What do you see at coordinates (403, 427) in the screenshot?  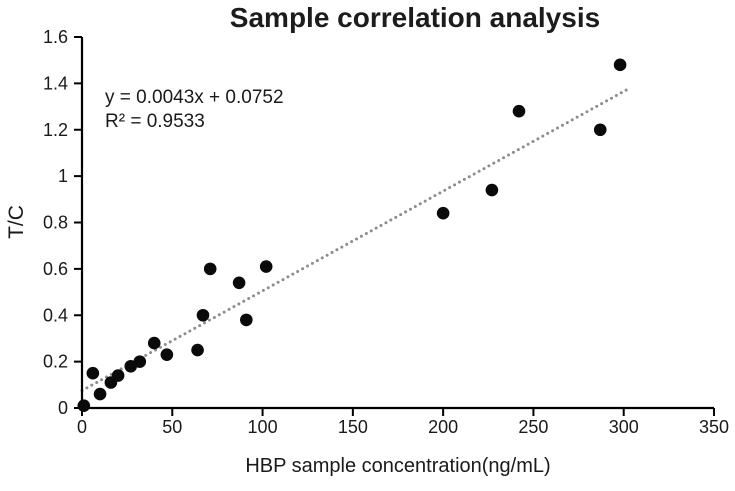 I see `x-axis-tick-labels: 0 50 100 150 200 250 300 350` at bounding box center [403, 427].